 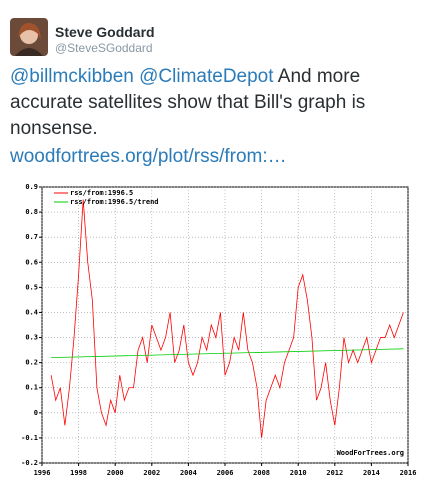 I want to click on x-tick-label: 2016, so click(x=408, y=473).